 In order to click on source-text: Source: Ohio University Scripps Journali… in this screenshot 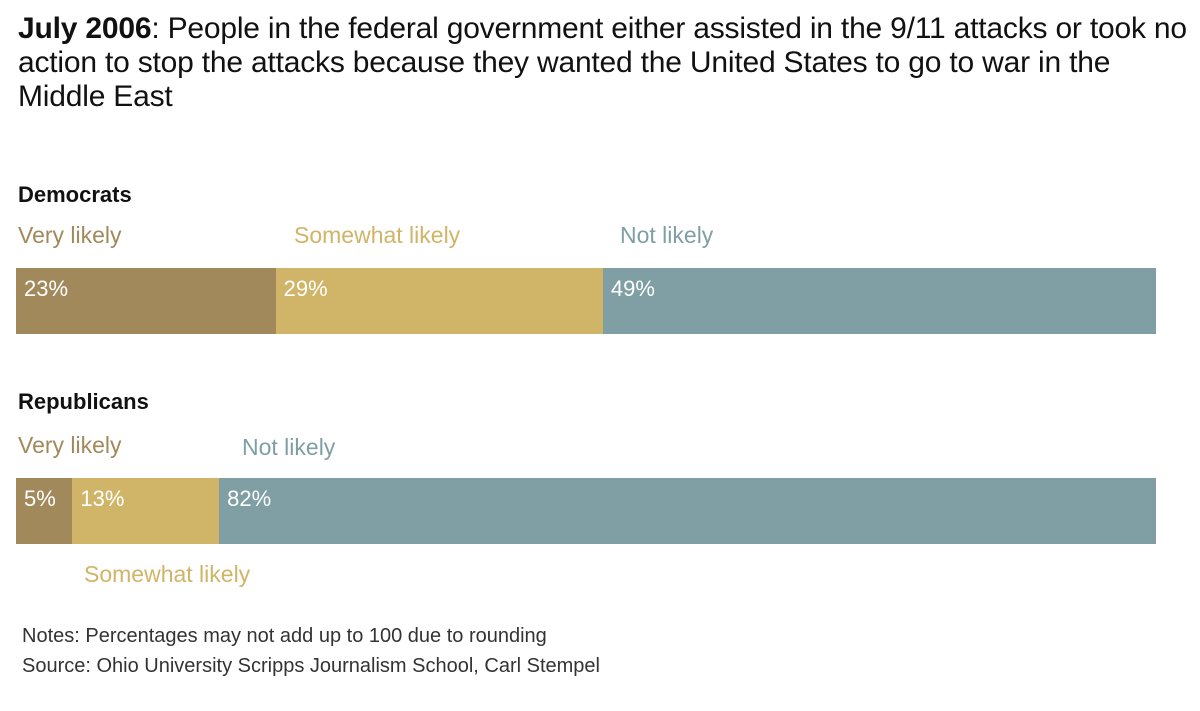, I will do `click(311, 666)`.